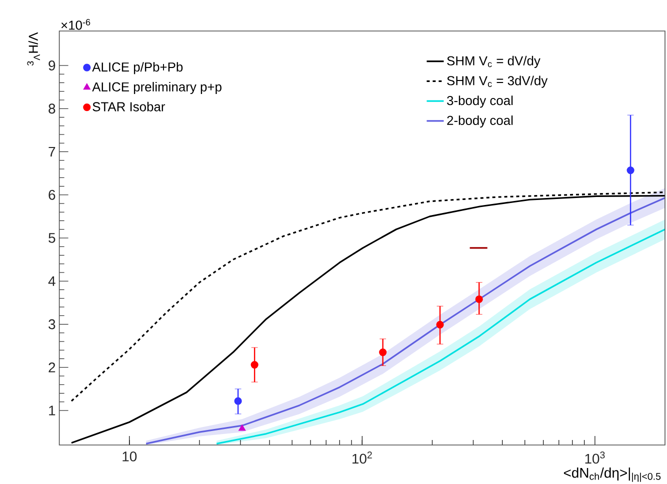 The image size is (667, 484). I want to click on y-tick-label: 7, so click(52, 151).